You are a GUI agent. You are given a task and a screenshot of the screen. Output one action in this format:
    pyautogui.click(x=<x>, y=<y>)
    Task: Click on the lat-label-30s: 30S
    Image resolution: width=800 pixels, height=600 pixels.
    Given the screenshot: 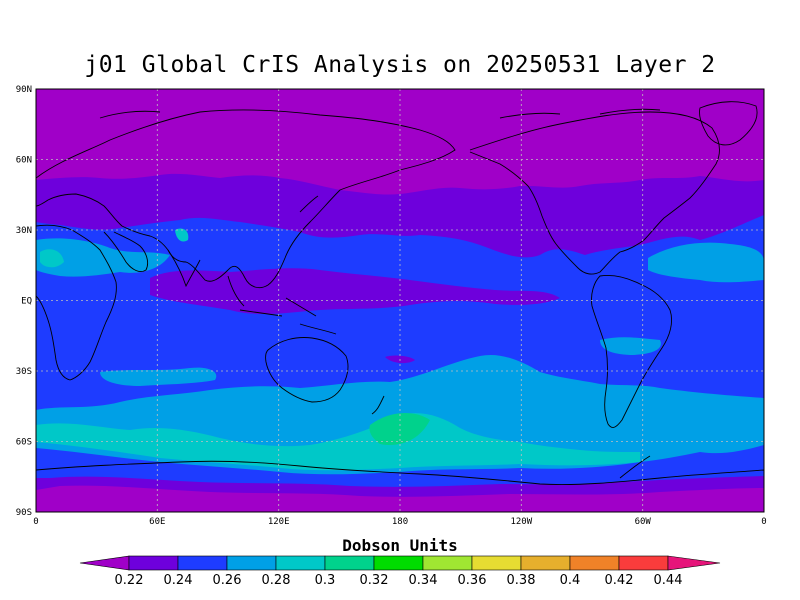 What is the action you would take?
    pyautogui.click(x=24, y=372)
    